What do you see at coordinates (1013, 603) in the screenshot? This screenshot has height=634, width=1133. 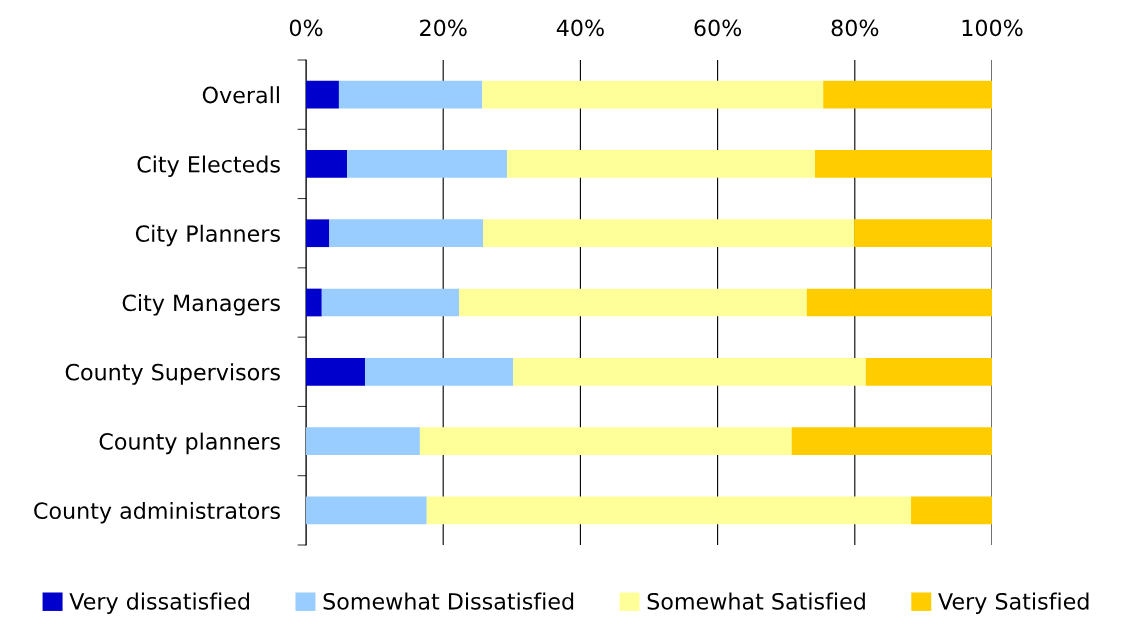 I see `legend-label: Very Satisfied` at bounding box center [1013, 603].